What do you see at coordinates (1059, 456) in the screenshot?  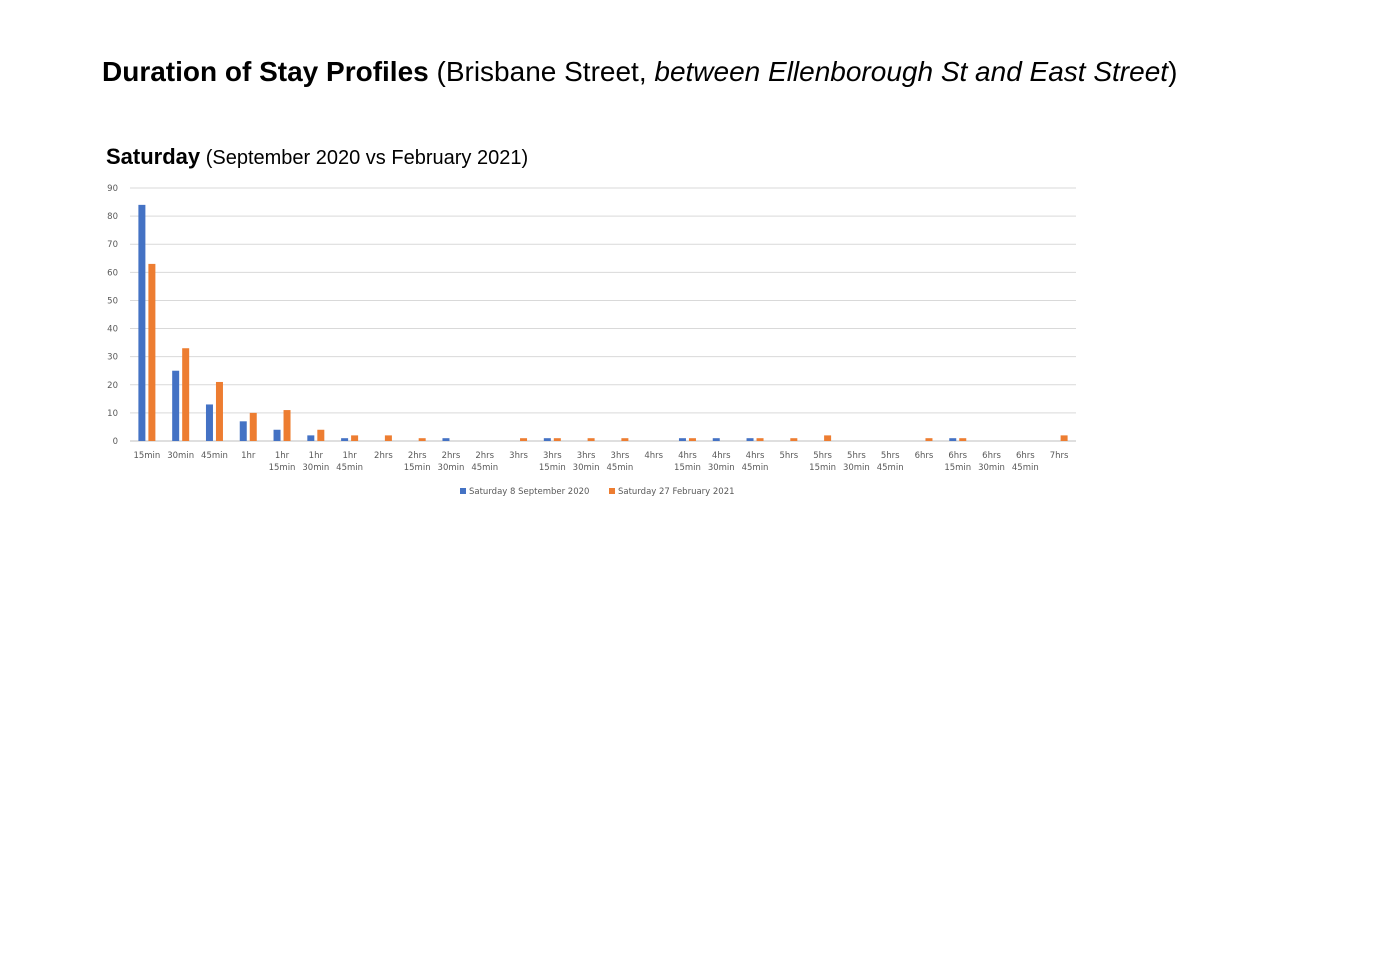 I see `x-tick-label: 7hrs` at bounding box center [1059, 456].